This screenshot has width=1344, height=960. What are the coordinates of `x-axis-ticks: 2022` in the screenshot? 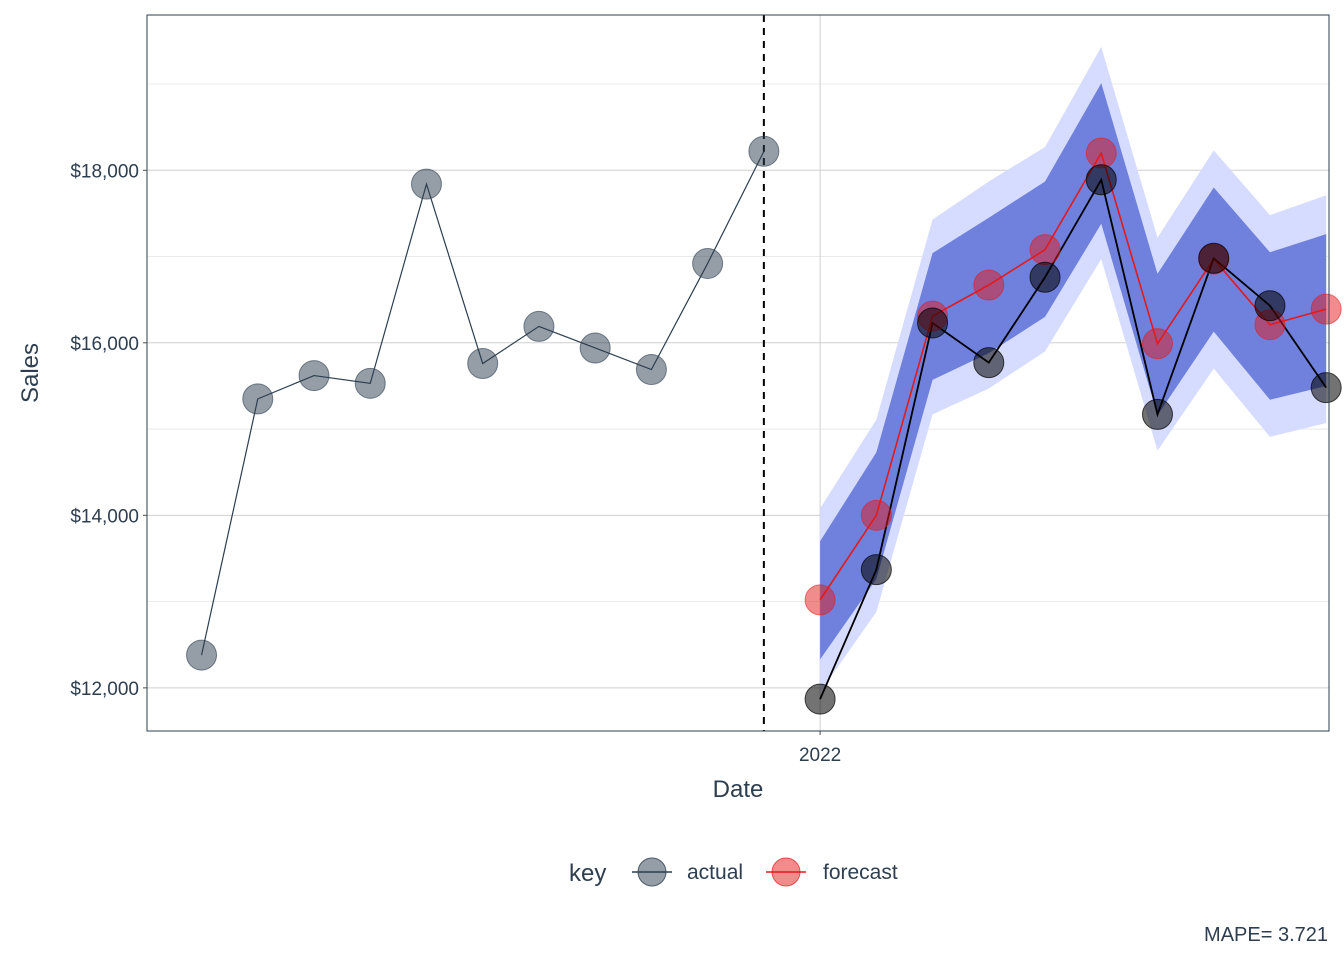 It's located at (820, 748).